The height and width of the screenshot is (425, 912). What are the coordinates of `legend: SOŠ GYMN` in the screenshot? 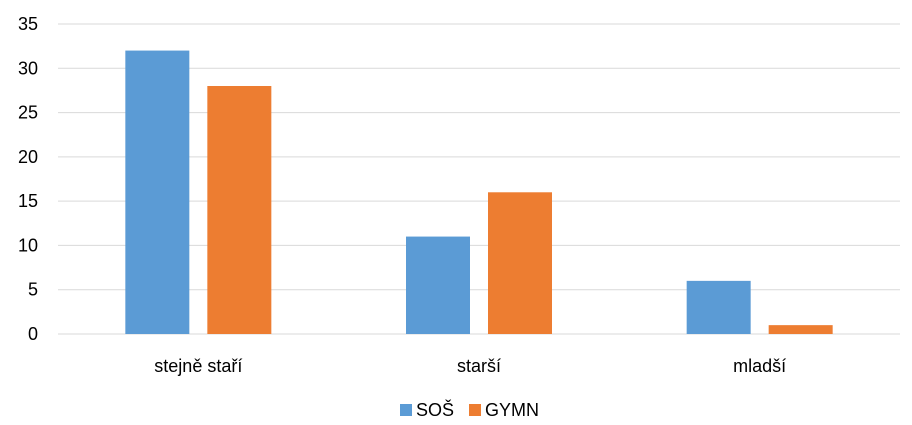 It's located at (469, 409).